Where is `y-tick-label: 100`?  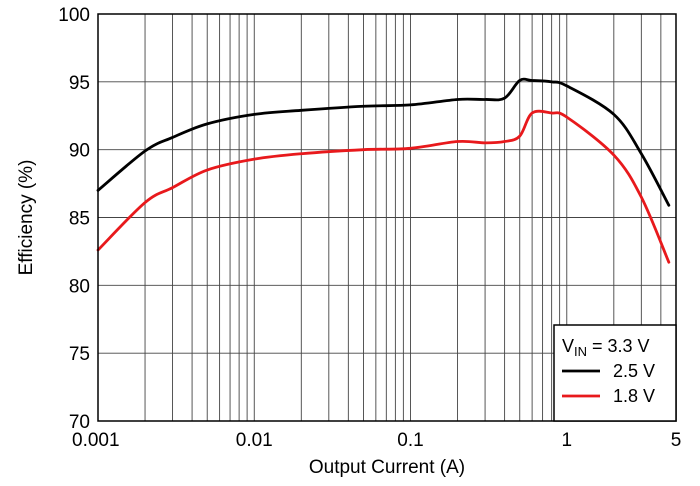
y-tick-label: 100 is located at coordinates (74, 15).